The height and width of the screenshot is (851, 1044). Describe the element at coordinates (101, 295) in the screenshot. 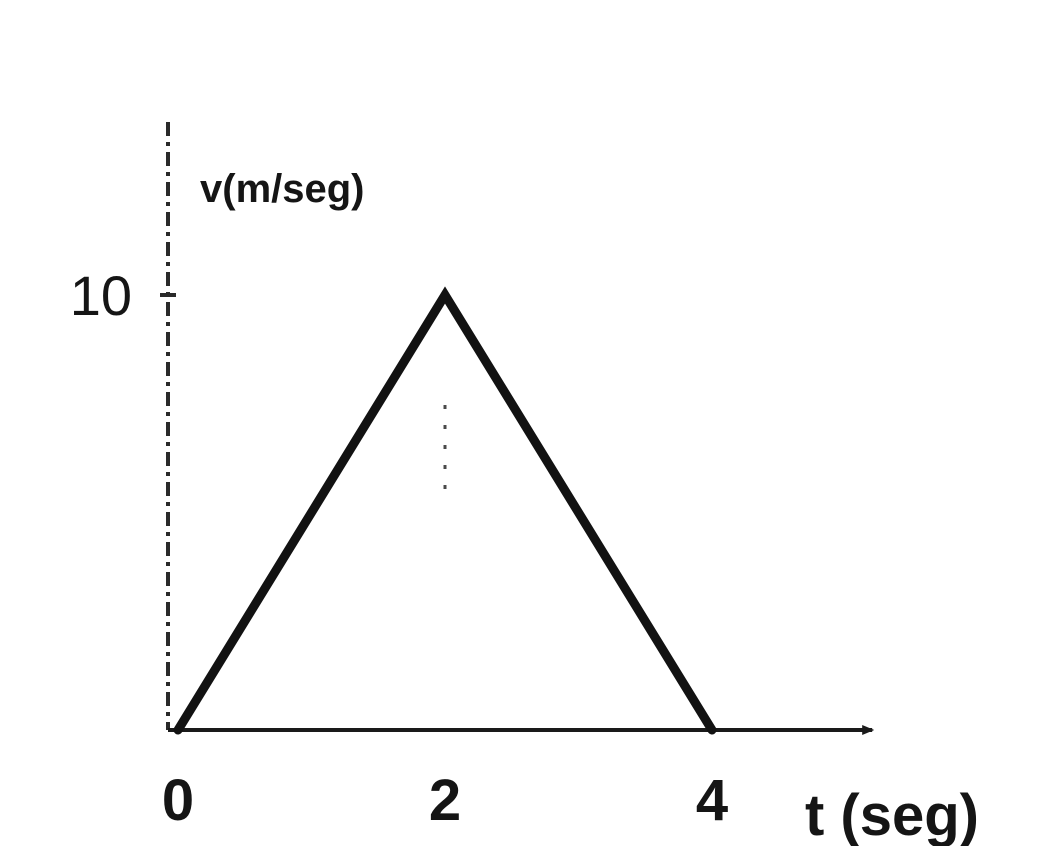

I see `y-tick-label-0: 10` at that location.